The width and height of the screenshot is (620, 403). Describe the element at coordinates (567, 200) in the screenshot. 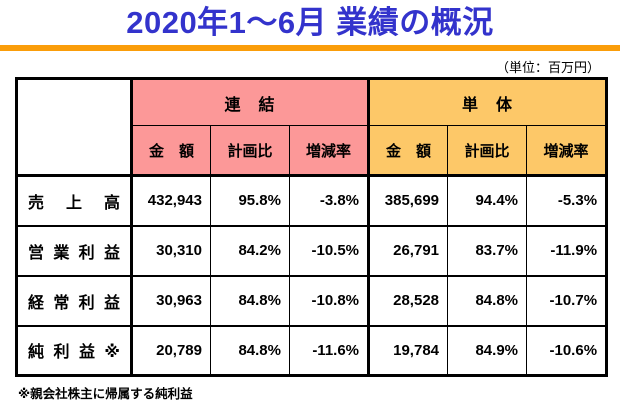

I see `data-cell: -5.3%` at that location.